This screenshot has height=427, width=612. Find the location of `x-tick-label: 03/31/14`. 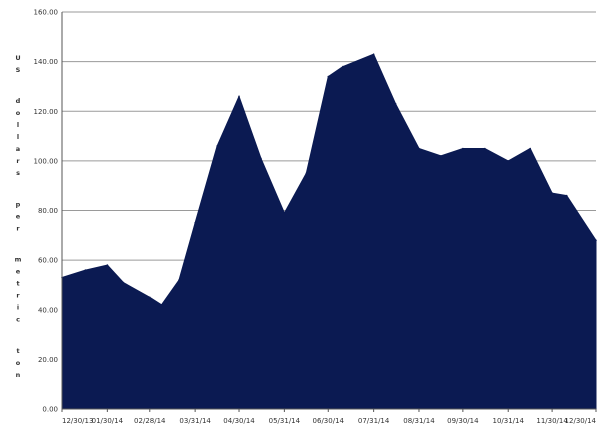

x-tick-label: 03/31/14 is located at coordinates (195, 421).